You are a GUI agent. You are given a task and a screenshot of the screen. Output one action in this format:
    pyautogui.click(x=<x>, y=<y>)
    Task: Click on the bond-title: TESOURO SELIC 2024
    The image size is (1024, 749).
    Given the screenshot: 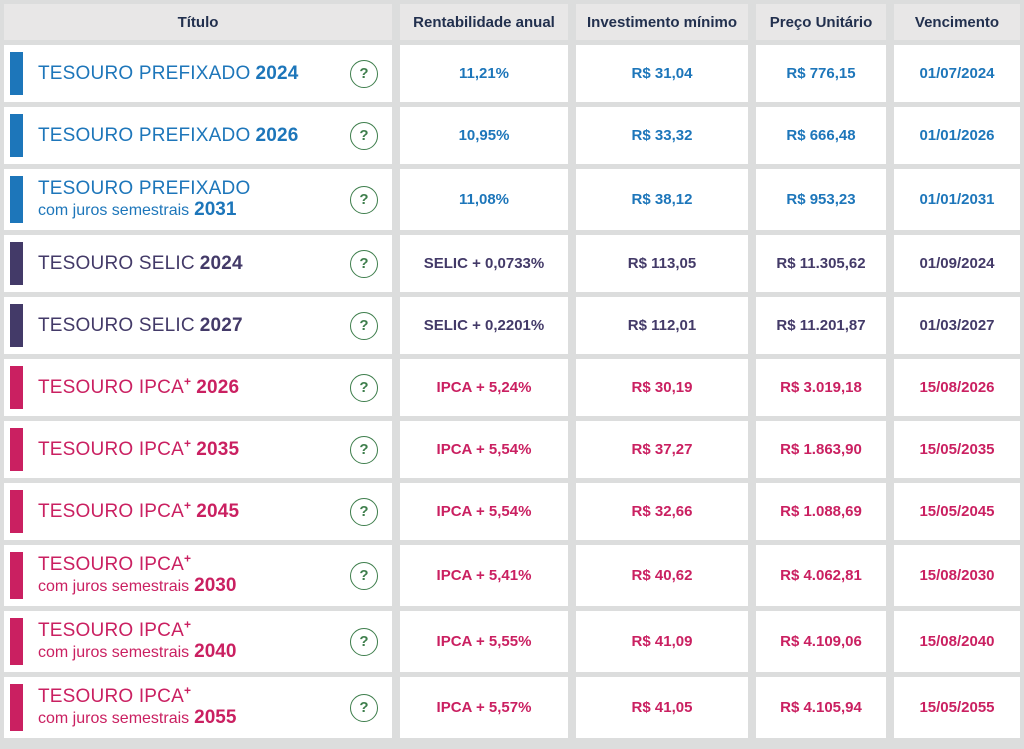 What is the action you would take?
    pyautogui.click(x=194, y=264)
    